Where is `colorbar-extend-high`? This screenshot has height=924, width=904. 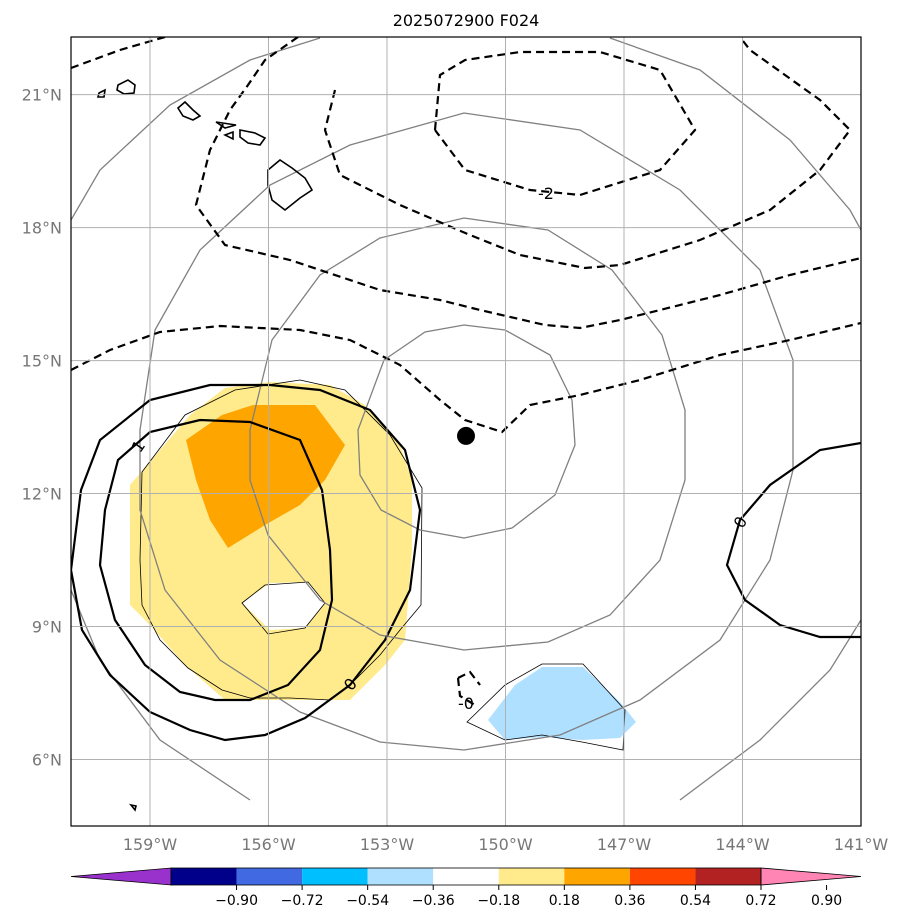 colorbar-extend-high is located at coordinates (811, 876).